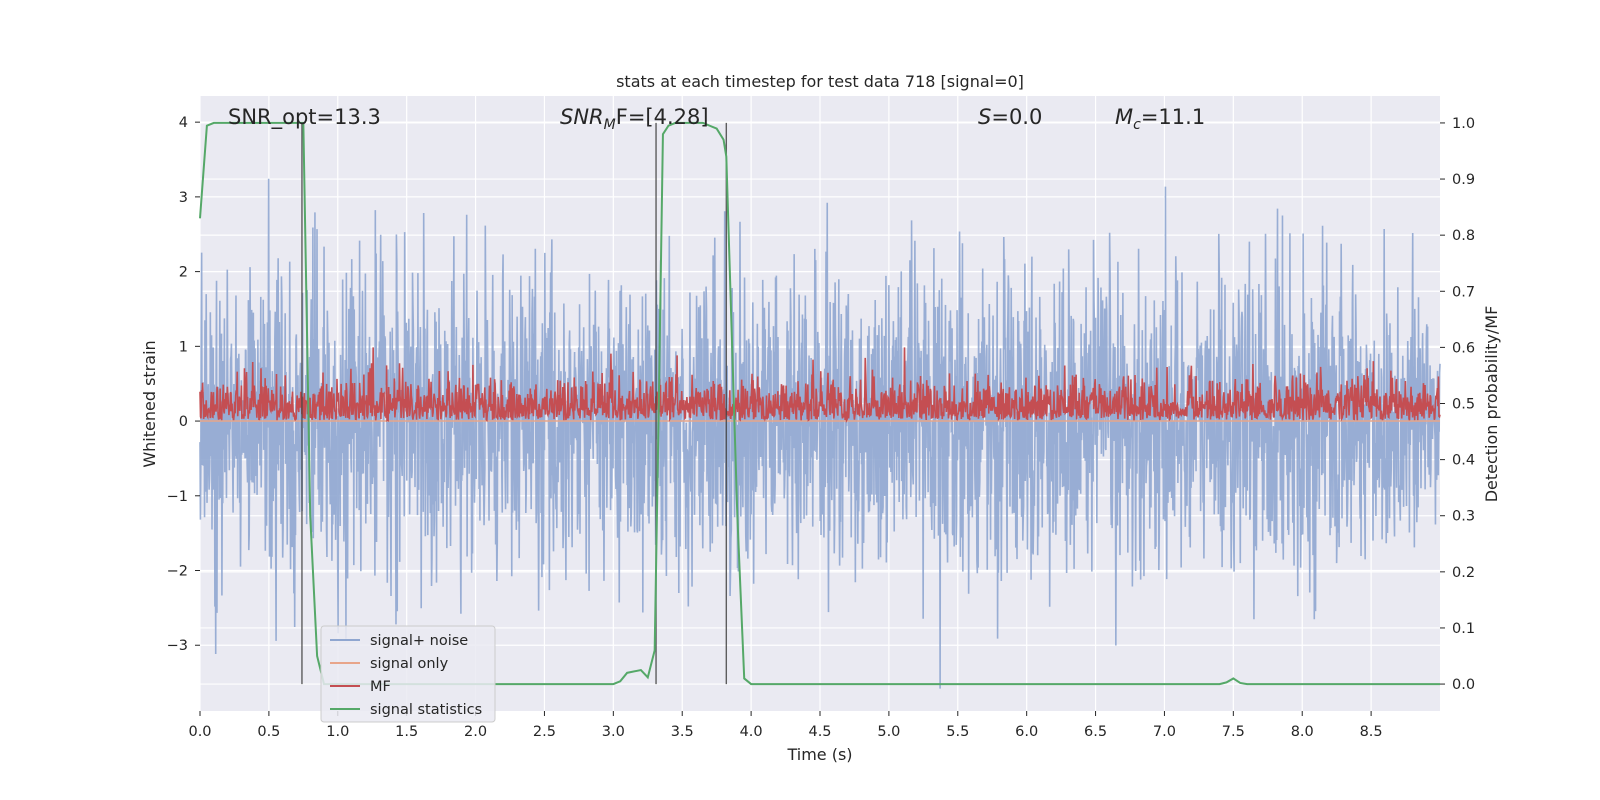  What do you see at coordinates (337, 732) in the screenshot?
I see `x-tick-label: 1.0` at bounding box center [337, 732].